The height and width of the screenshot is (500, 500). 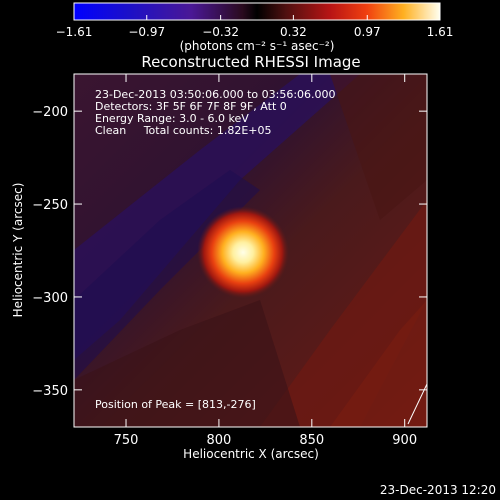 What do you see at coordinates (146, 32) in the screenshot?
I see `colorbar-tick-label: −0.97` at bounding box center [146, 32].